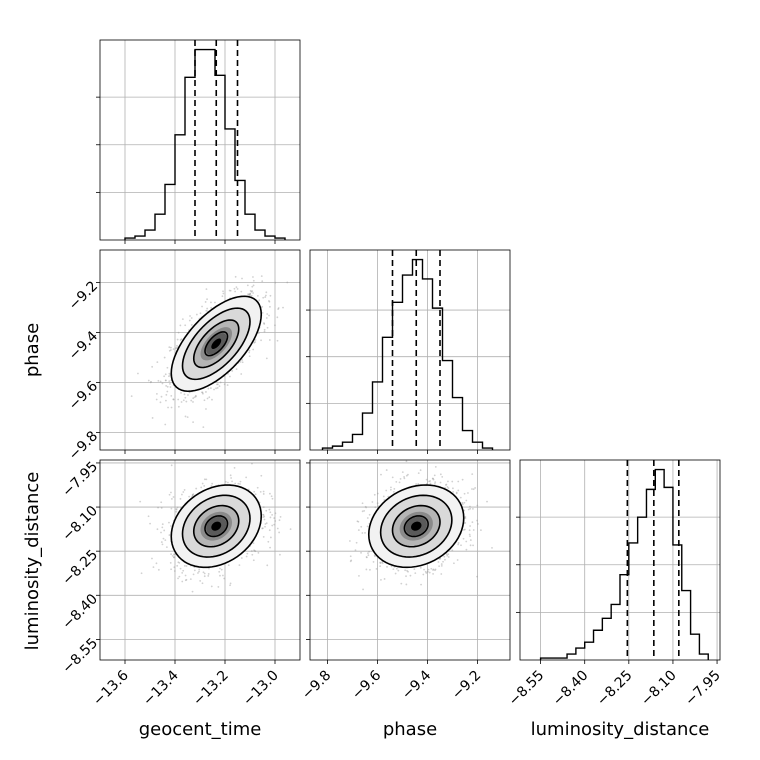 This screenshot has height=760, width=760. I want to click on panel-frame, so click(410, 350).